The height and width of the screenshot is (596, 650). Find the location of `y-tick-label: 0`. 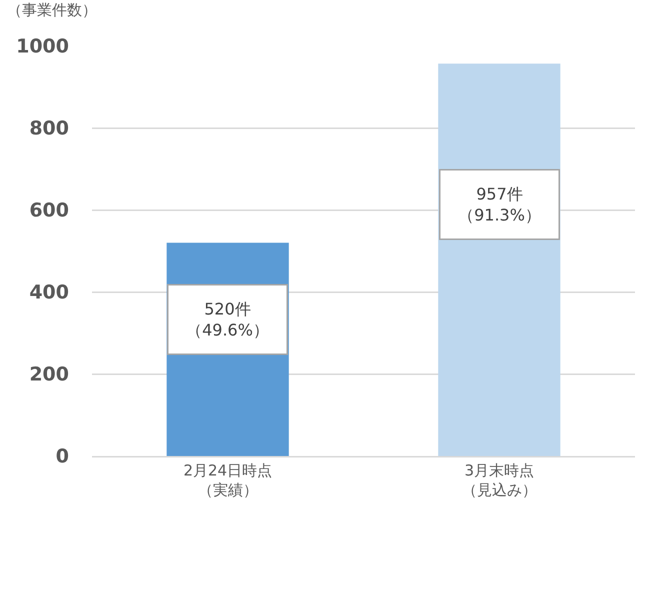

y-tick-label: 0 is located at coordinates (62, 457).